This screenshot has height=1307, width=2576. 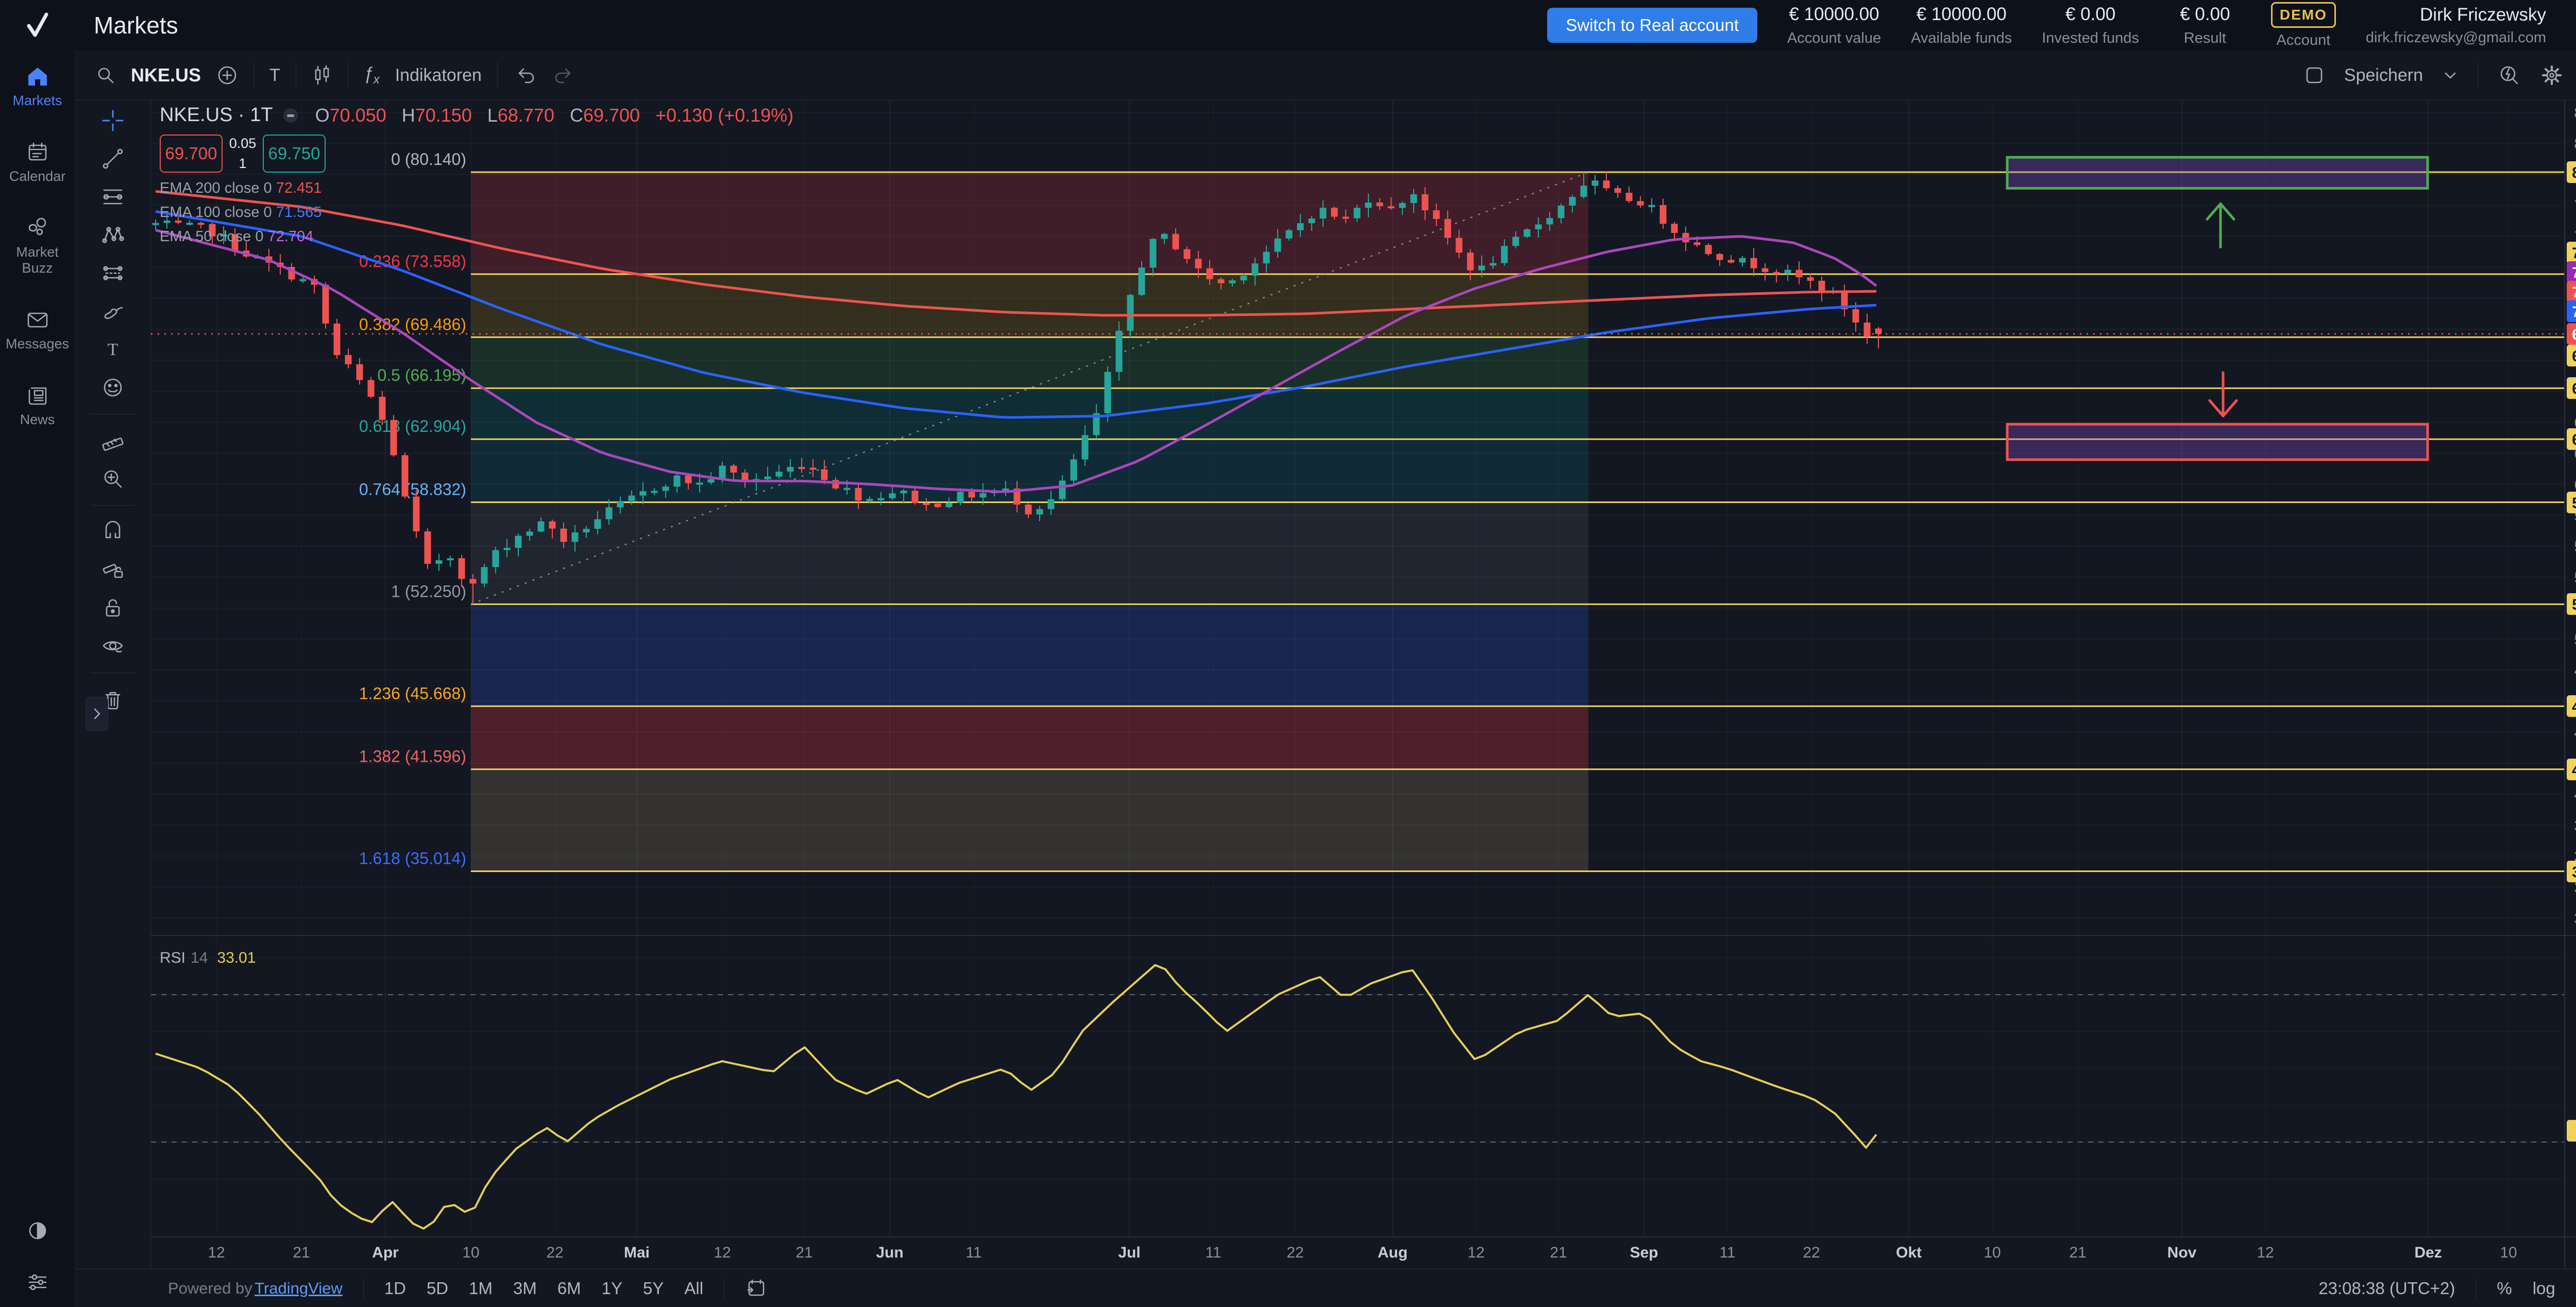 I want to click on save-button: Speichern, so click(x=2383, y=75).